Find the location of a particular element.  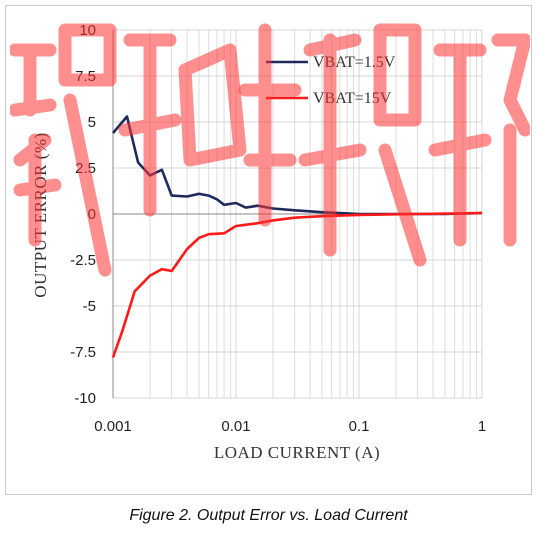

x-tick-label: 1 is located at coordinates (482, 426).